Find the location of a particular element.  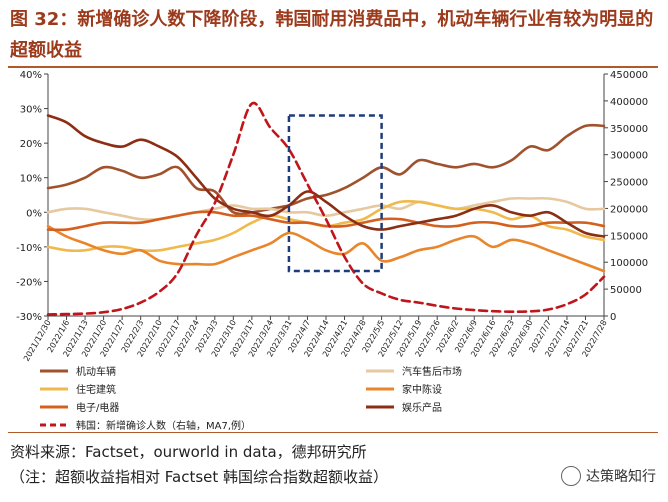

left-tick-label: -10% is located at coordinates (29, 248).